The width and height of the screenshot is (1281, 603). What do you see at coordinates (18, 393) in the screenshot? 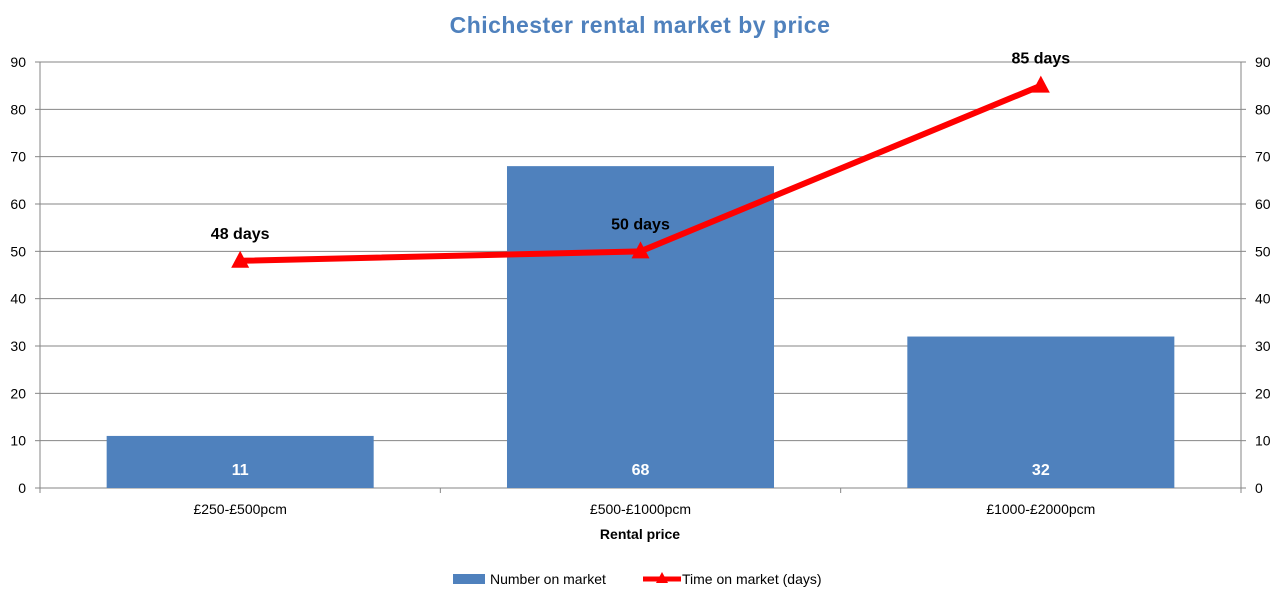
I see `y-tick-label: 20` at bounding box center [18, 393].